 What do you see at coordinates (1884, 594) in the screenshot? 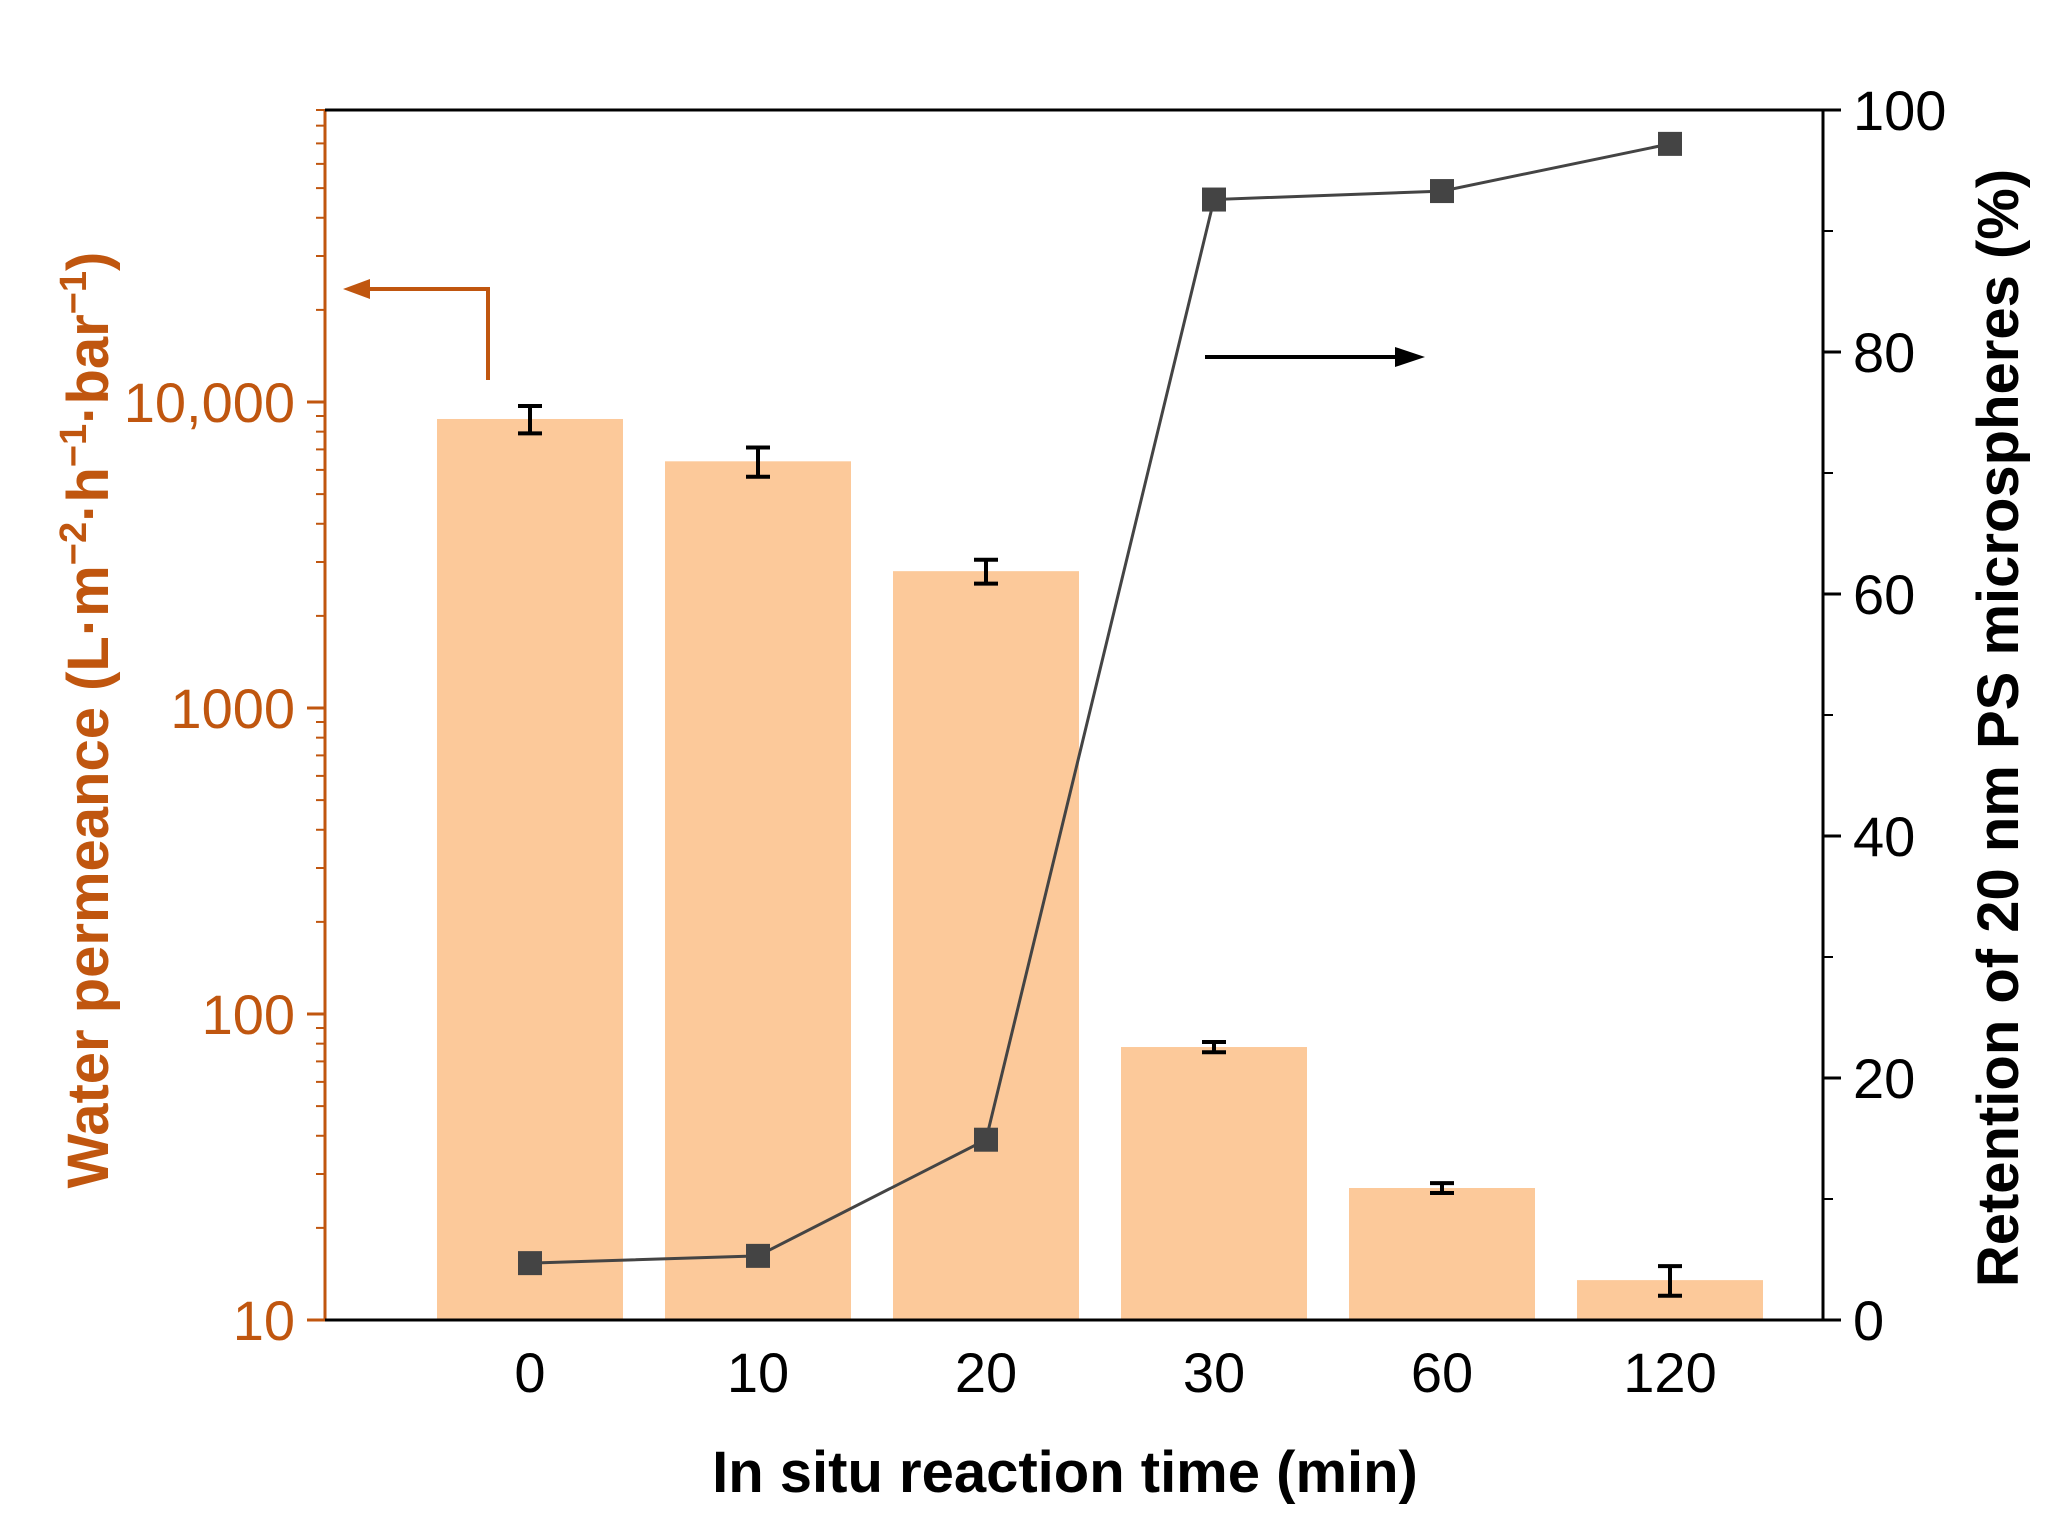
I see `right-tick-label: 60` at bounding box center [1884, 594].